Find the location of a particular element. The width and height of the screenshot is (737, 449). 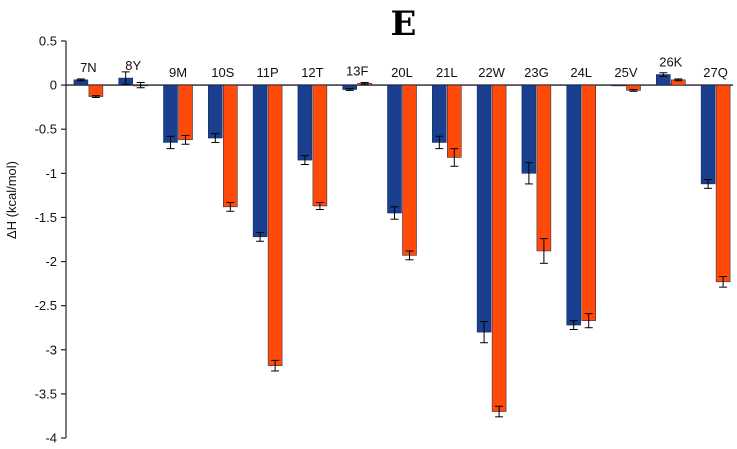

y-tick-label: -4 is located at coordinates (51, 438).